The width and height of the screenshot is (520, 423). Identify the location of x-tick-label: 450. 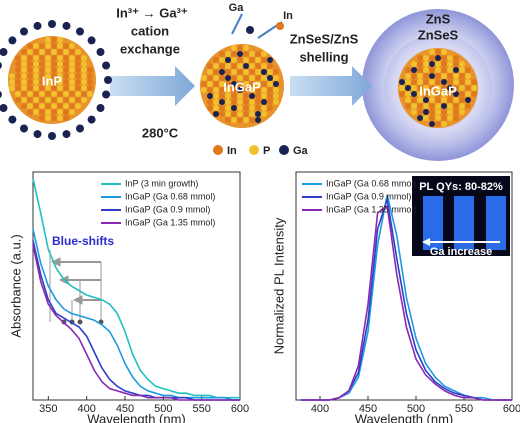
(368, 409).